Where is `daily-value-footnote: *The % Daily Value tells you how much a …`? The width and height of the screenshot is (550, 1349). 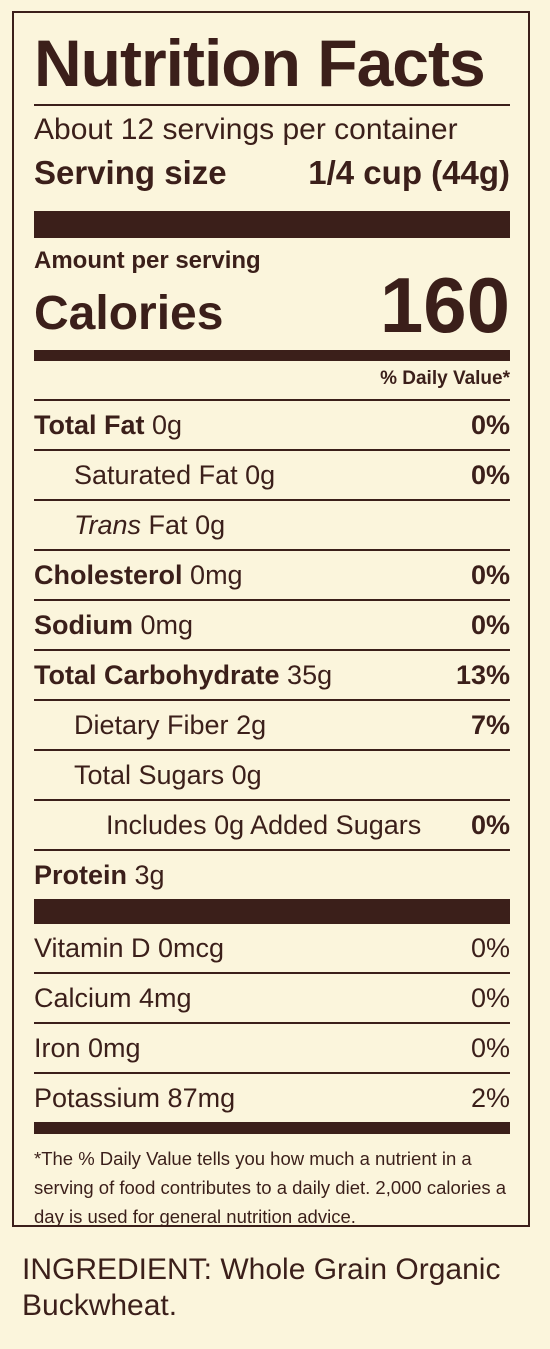
daily-value-footnote: *The % Daily Value tells you how much a … is located at coordinates (270, 1187).